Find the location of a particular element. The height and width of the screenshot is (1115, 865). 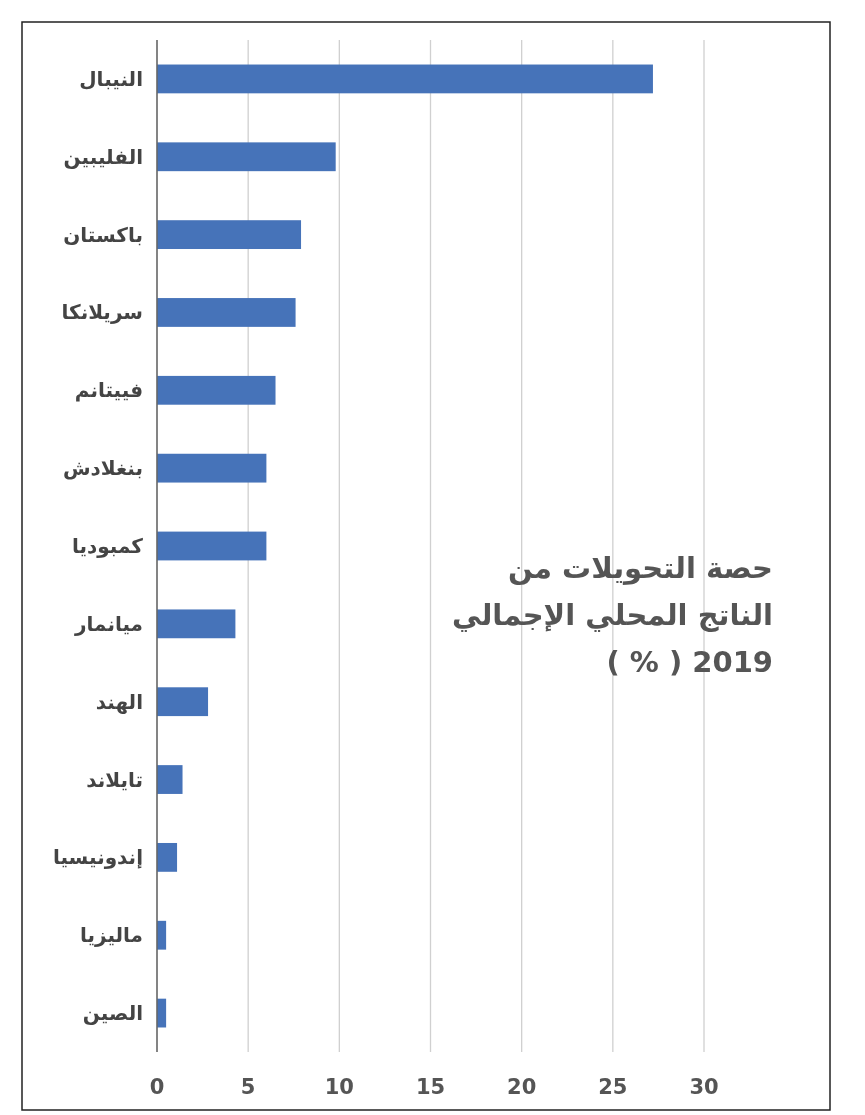

y-tick-label: كمبوديا is located at coordinates (107, 546).